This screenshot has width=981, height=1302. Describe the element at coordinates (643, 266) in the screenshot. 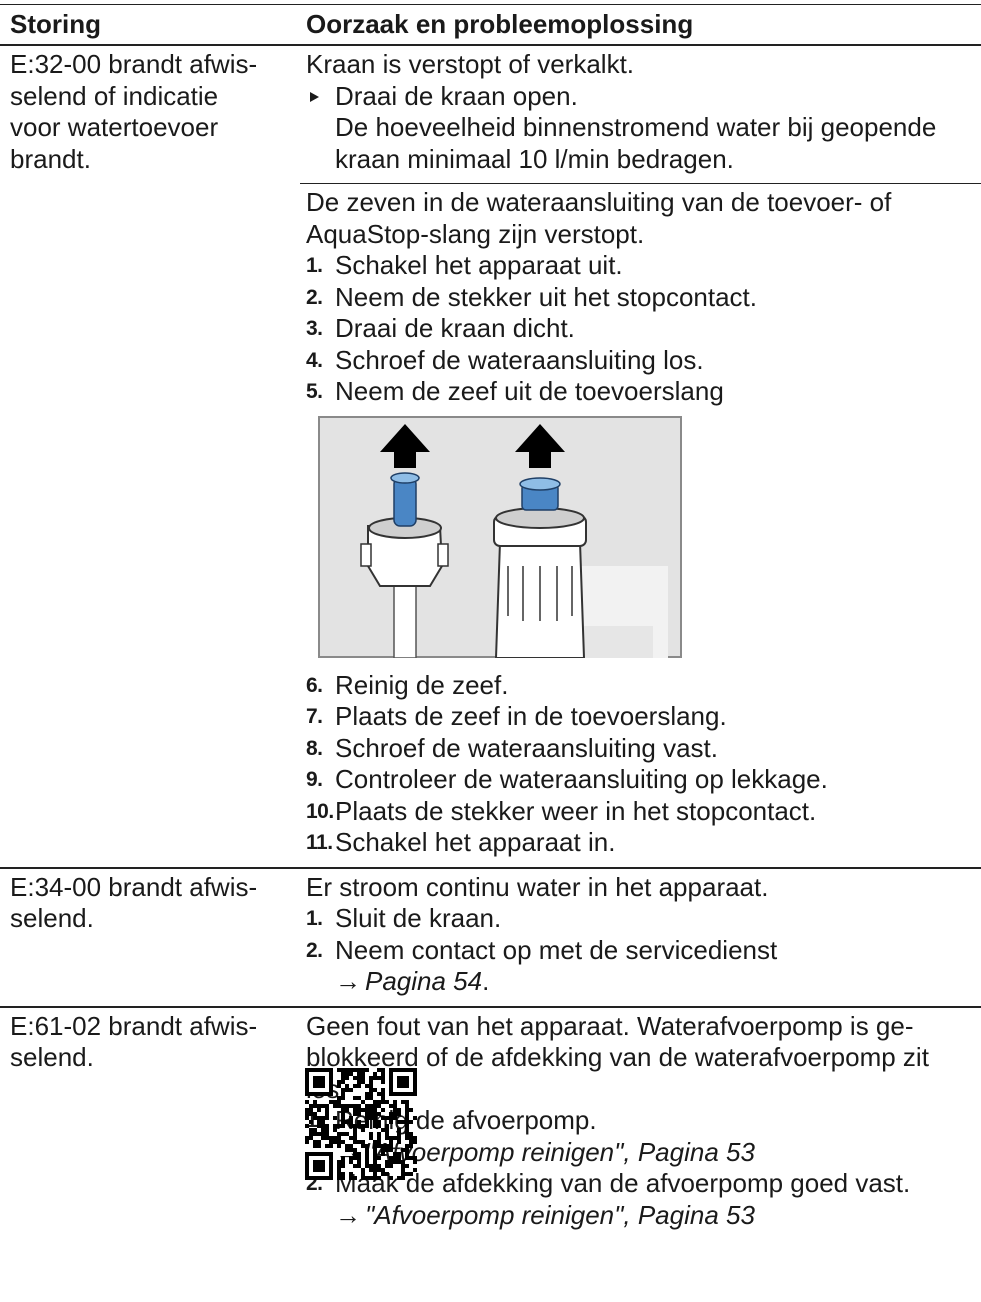

I see `step: 1. Schakel het apparaat uit.` at that location.